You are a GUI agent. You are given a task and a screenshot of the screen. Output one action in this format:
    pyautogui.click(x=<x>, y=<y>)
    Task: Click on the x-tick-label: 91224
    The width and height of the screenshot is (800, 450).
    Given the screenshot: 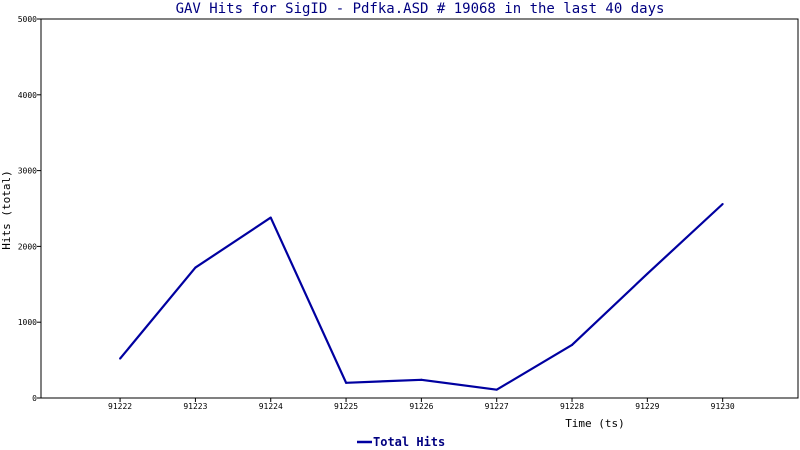 What is the action you would take?
    pyautogui.click(x=271, y=406)
    